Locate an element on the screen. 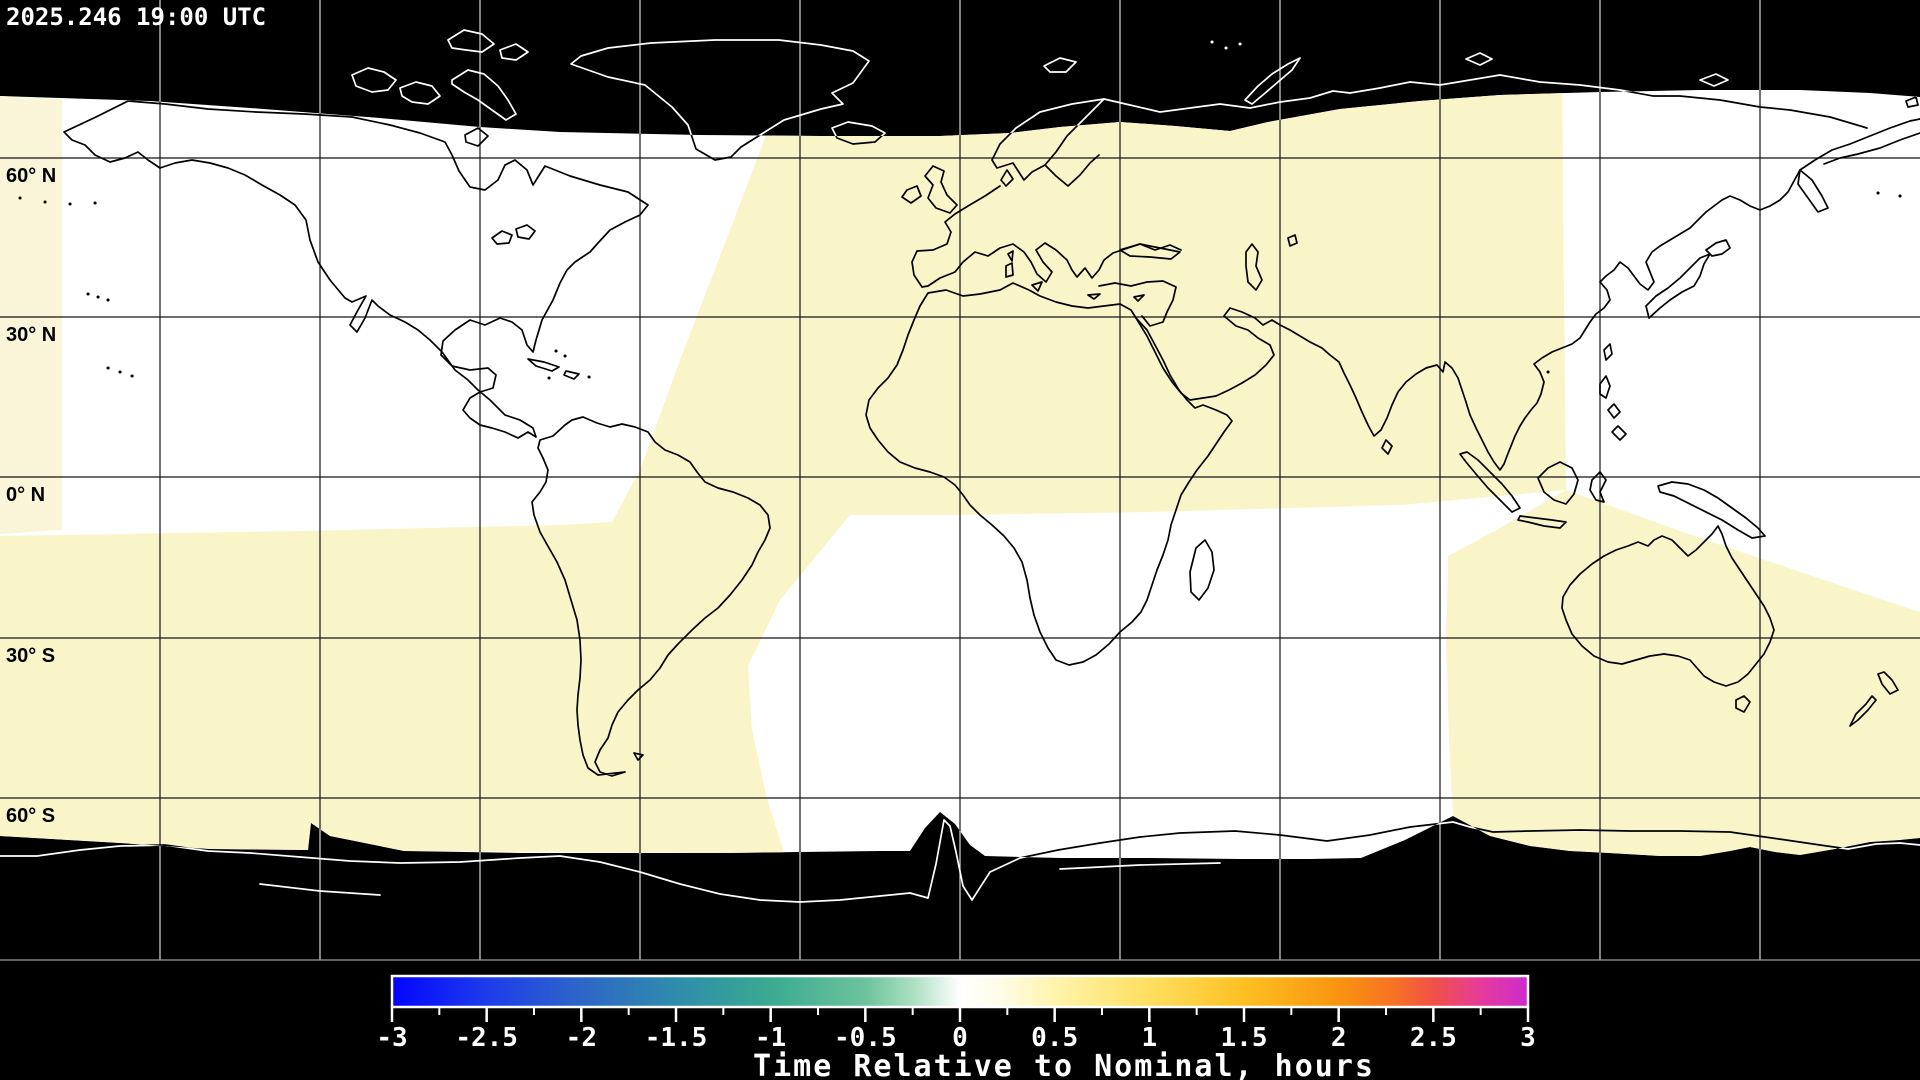  svg-text: -2.5 is located at coordinates (486, 1038).